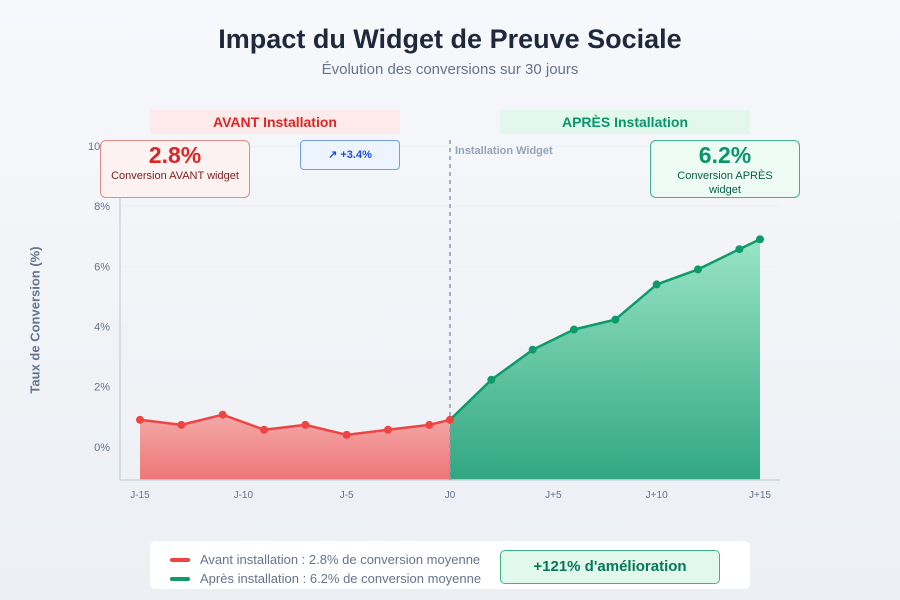 The height and width of the screenshot is (600, 900). I want to click on x-tick-label: J+5, so click(553, 495).